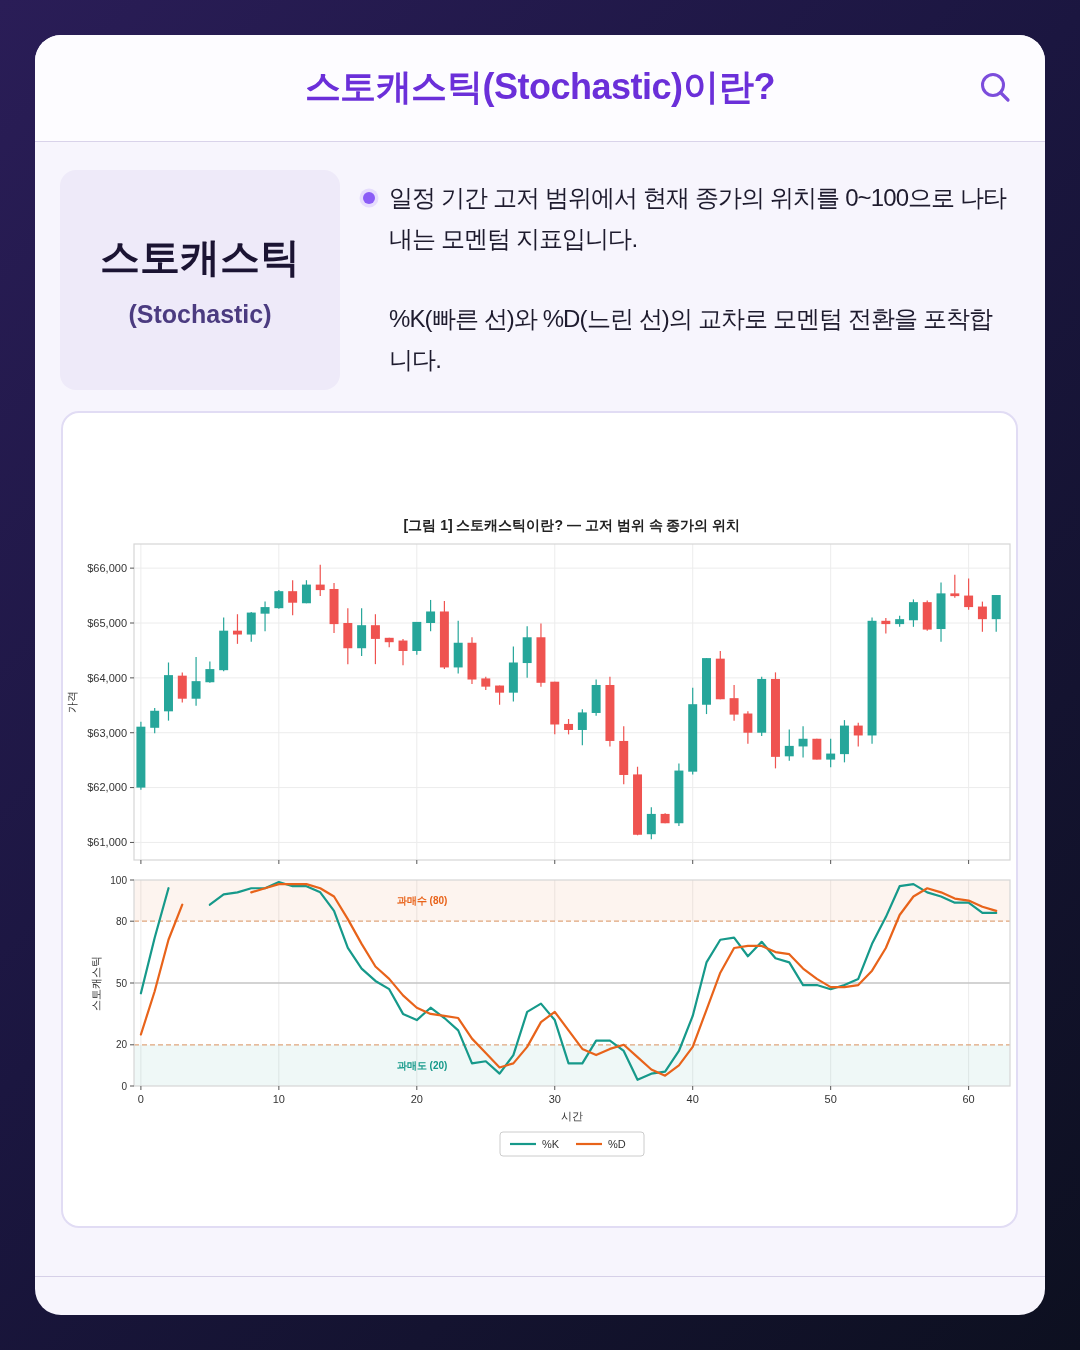 This screenshot has height=1350, width=1080. Describe the element at coordinates (572, 525) in the screenshot. I see `chart-title: [그림 1] 스토캐스틱이란? — 고저 범위 속 종가의 위치` at that location.